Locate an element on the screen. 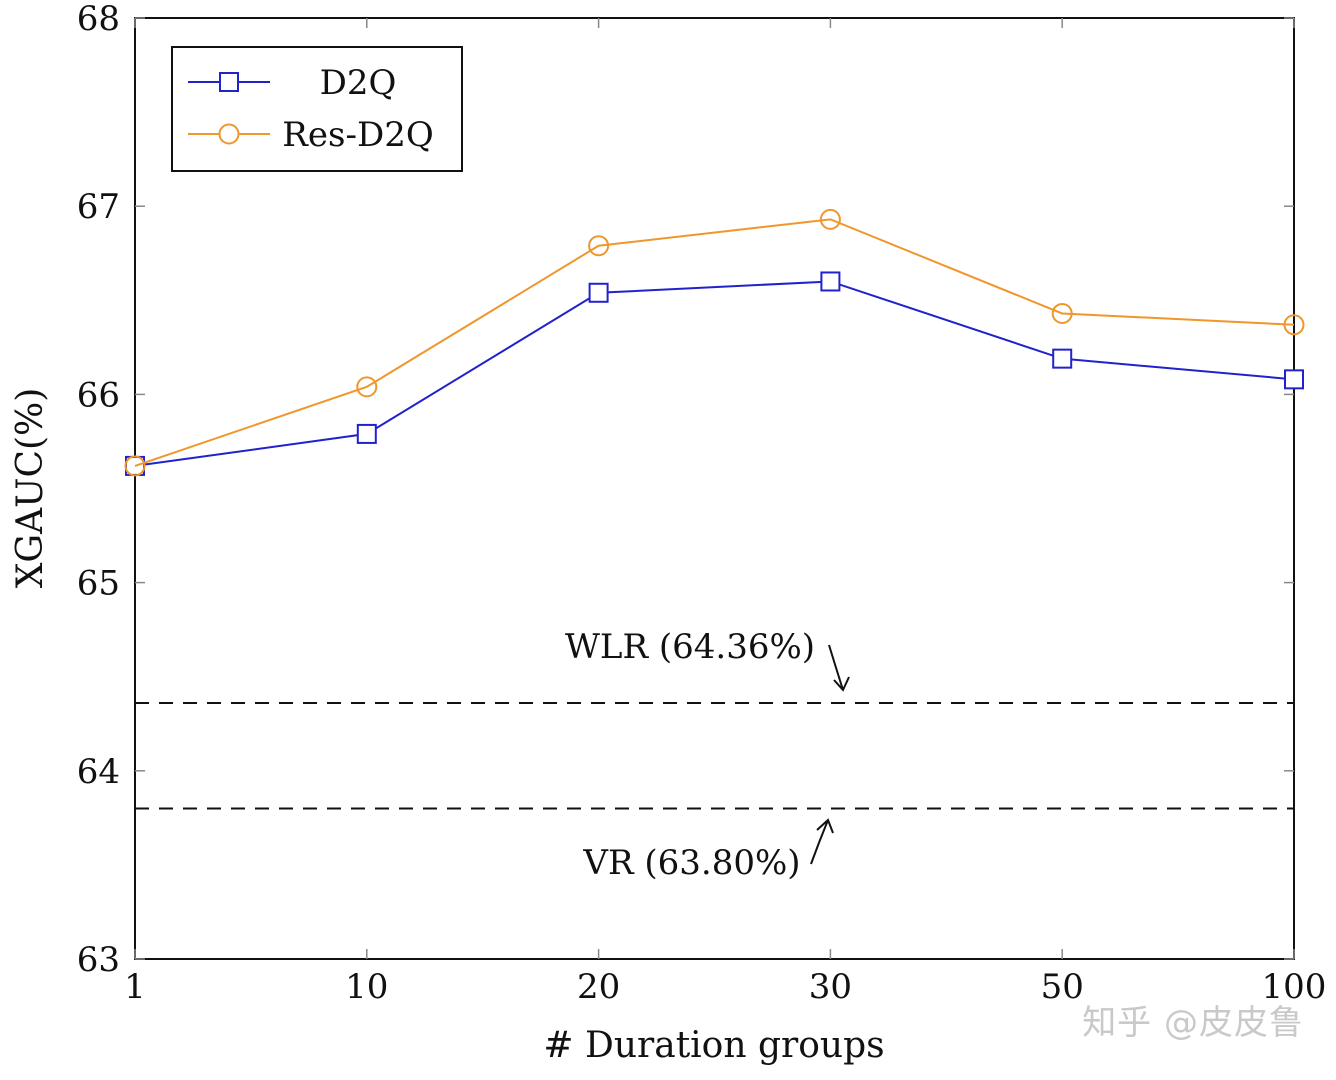 Image resolution: width=1336 pixels, height=1080 pixels. y-tick-label: 63 is located at coordinates (98, 960).